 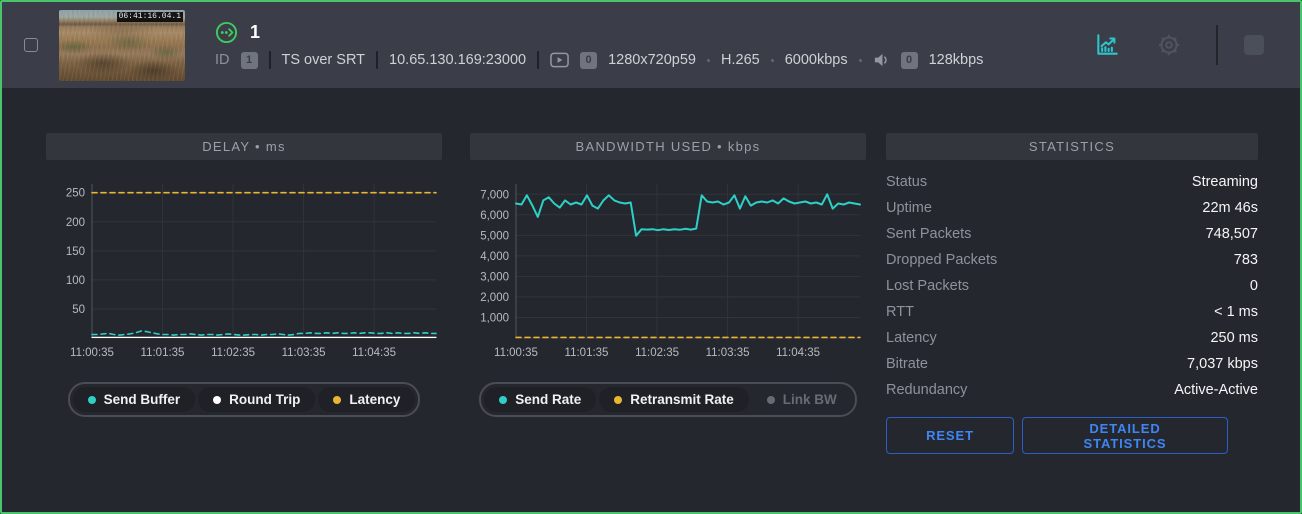 What do you see at coordinates (249, 60) in the screenshot?
I see `id-badge: 1` at bounding box center [249, 60].